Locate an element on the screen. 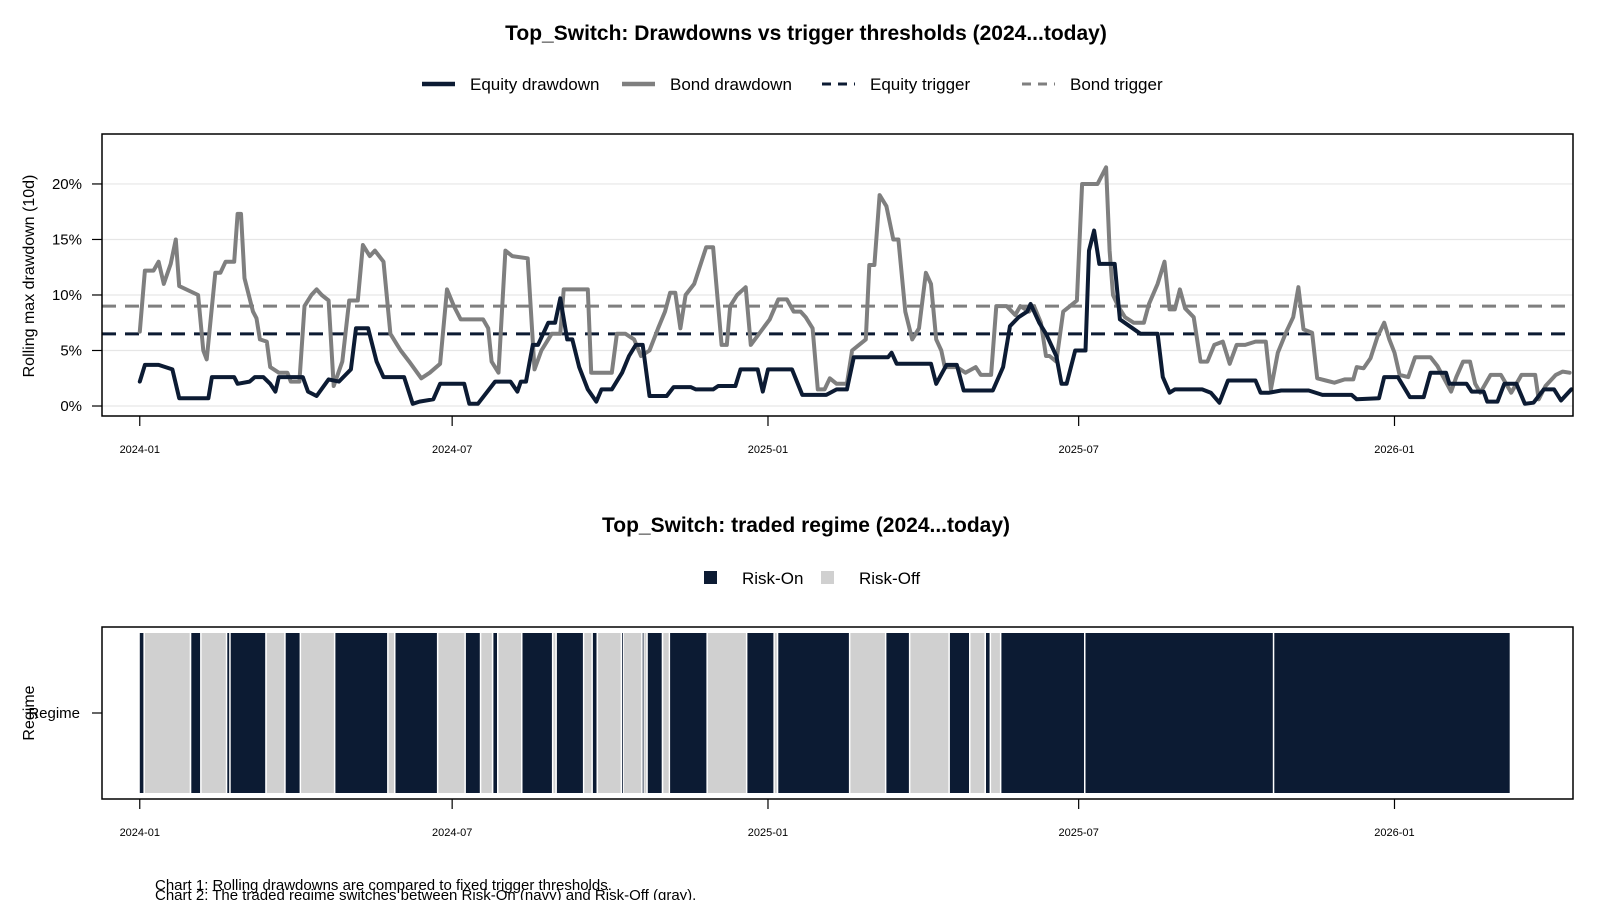 Image resolution: width=1600 pixels, height=905 pixels. legend-label-equity-trigger: Equity trigger is located at coordinates (920, 84).